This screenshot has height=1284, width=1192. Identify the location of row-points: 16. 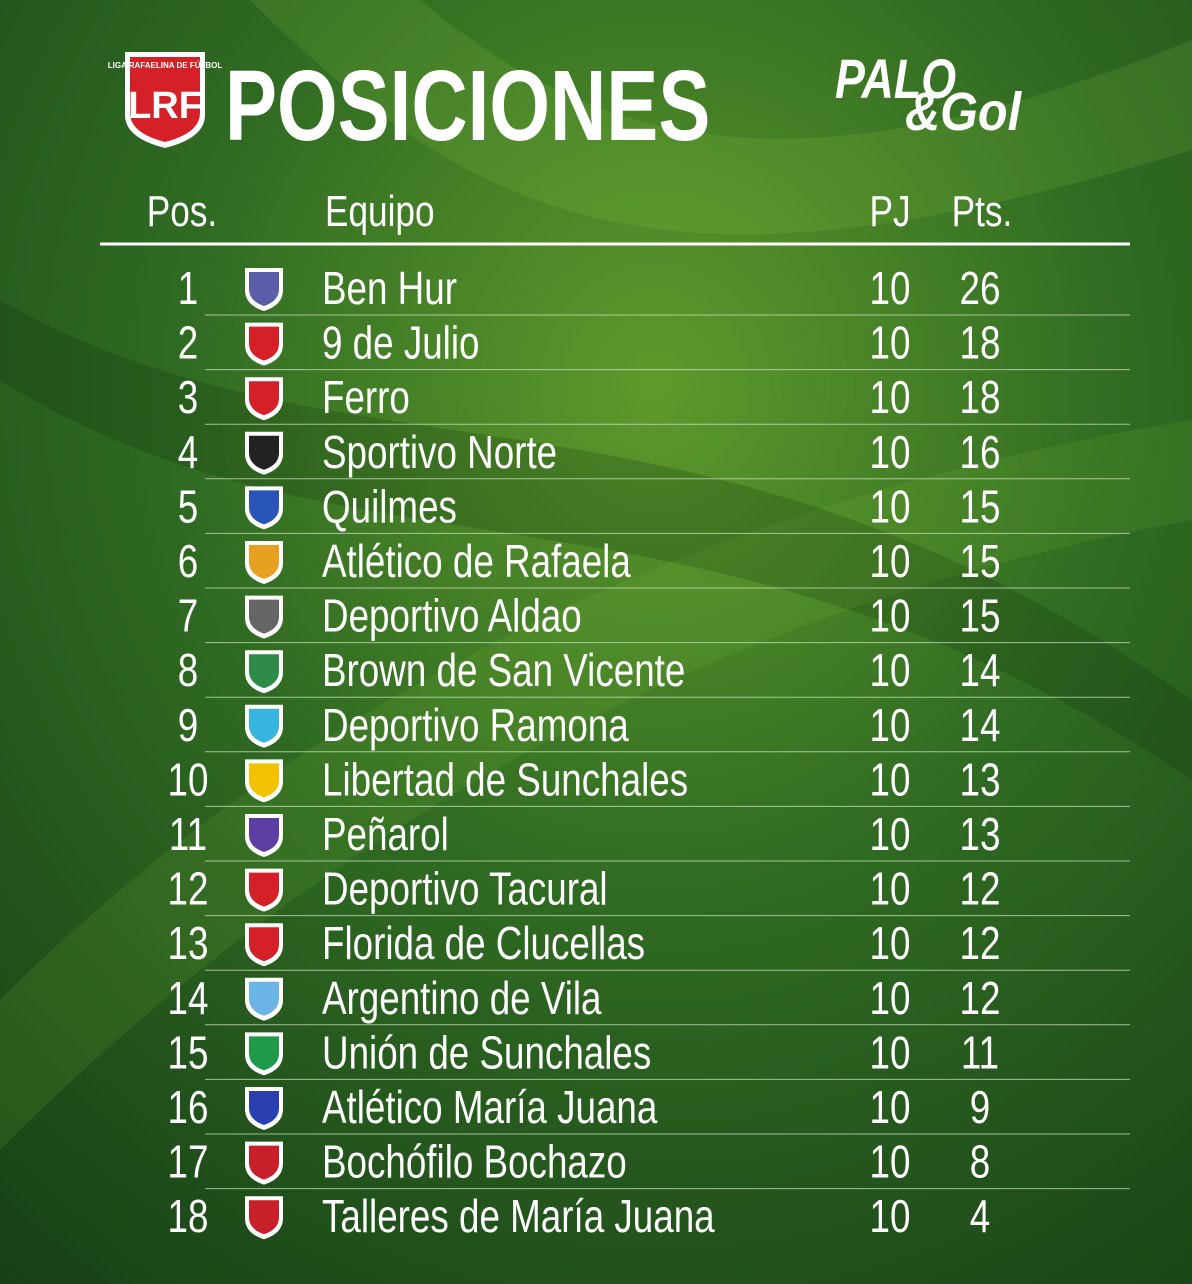
(980, 452).